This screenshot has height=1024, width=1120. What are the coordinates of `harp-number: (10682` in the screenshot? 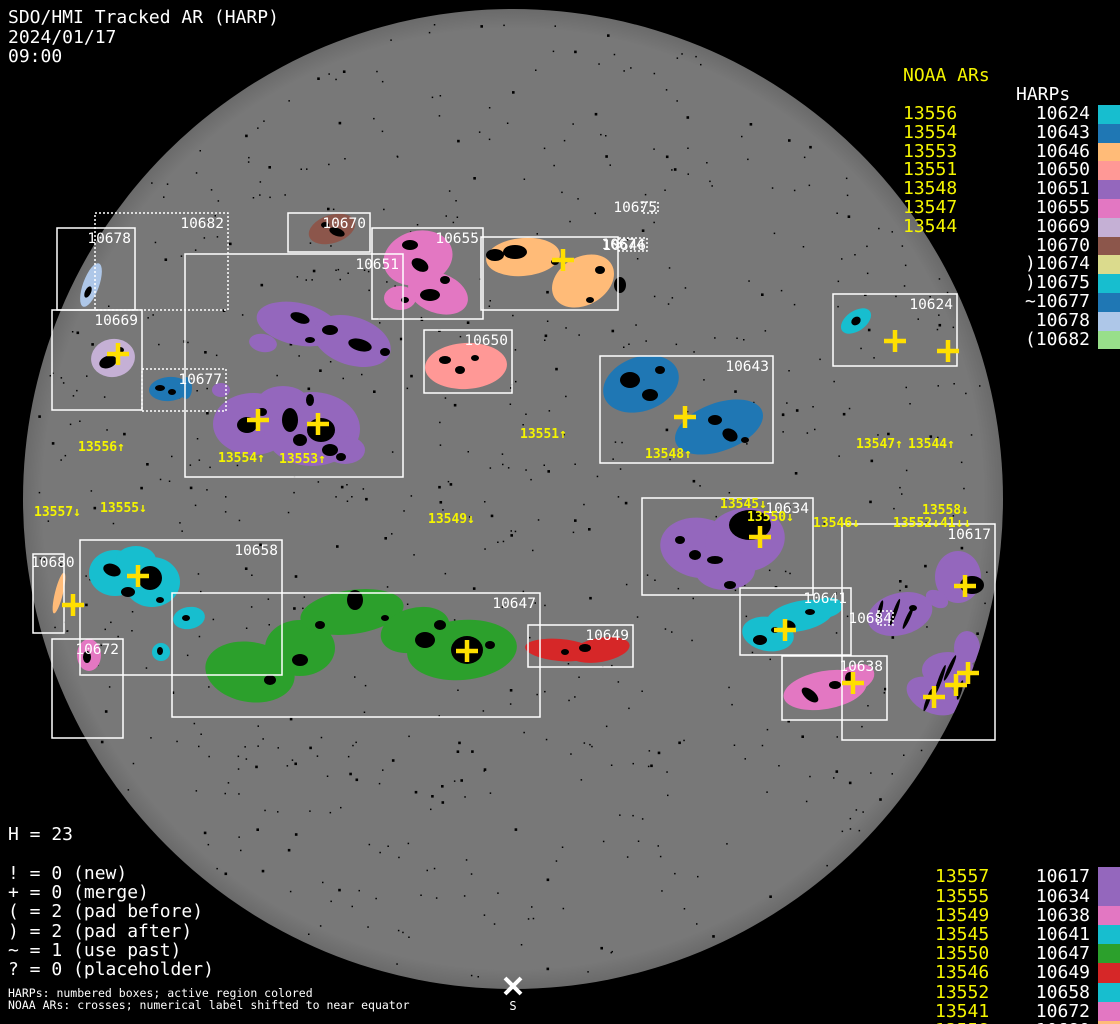 It's located at (1057, 339).